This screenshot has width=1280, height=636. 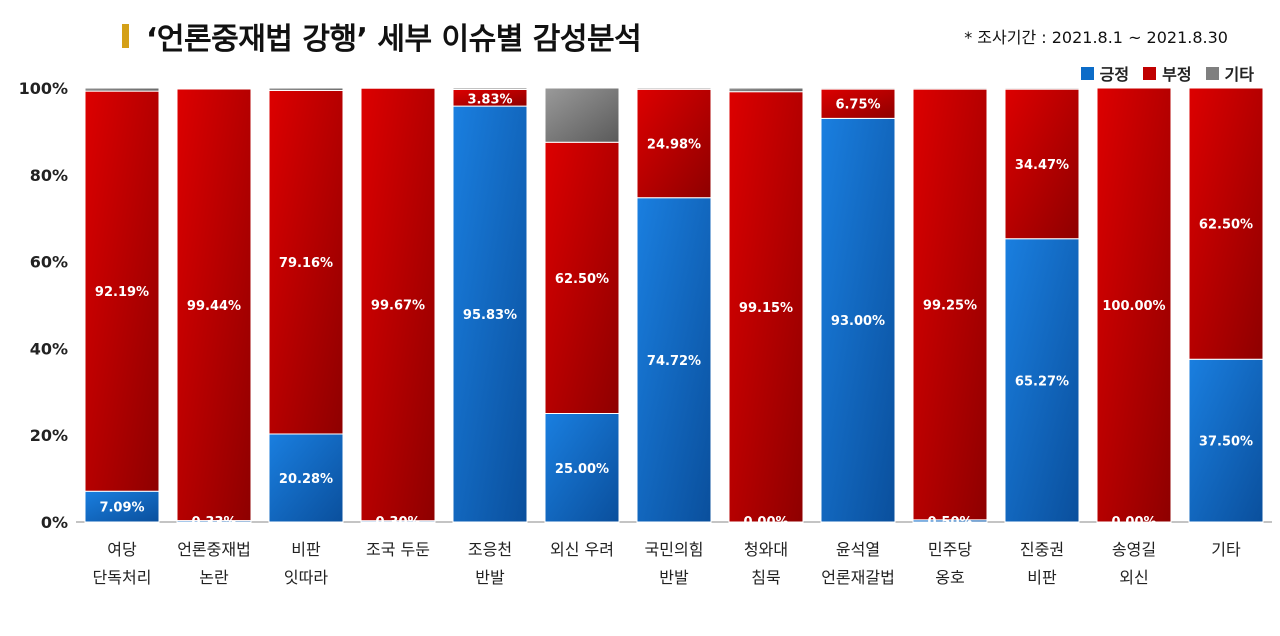 I want to click on legend-item-positive: 긍정, so click(x=1105, y=73).